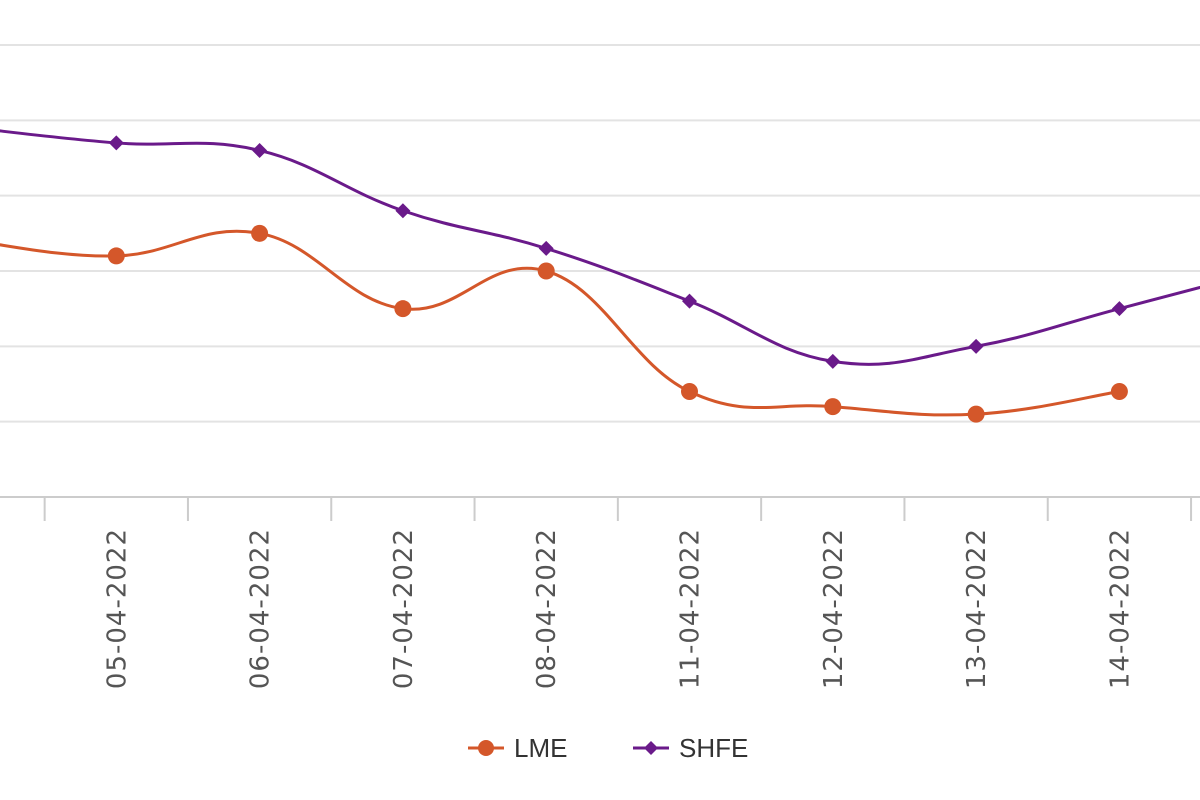 The width and height of the screenshot is (1200, 800). Describe the element at coordinates (486, 748) in the screenshot. I see `circle-marker-icon` at that location.